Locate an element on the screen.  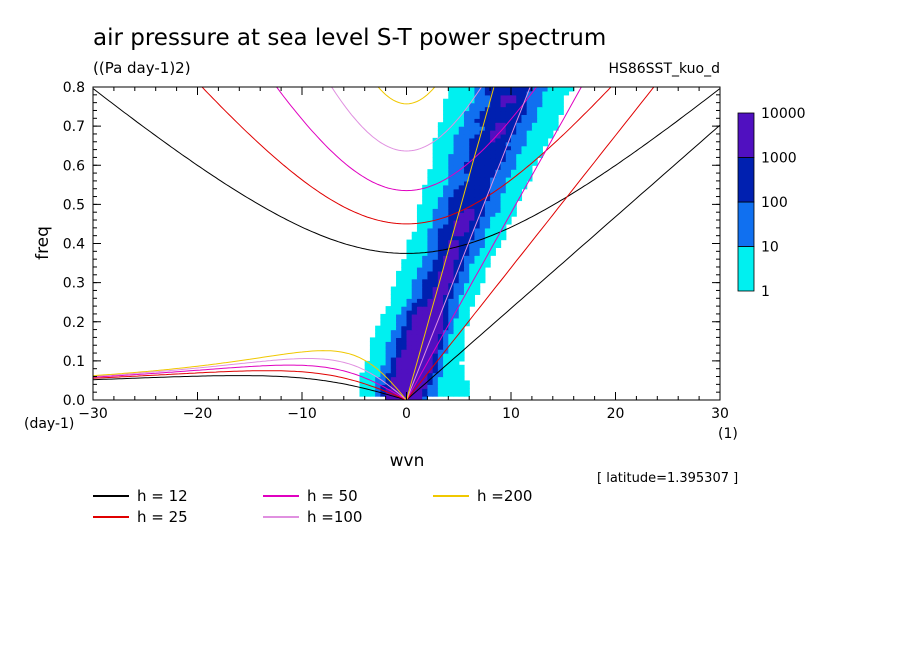
colorbar-label: 10000 is located at coordinates (783, 114).